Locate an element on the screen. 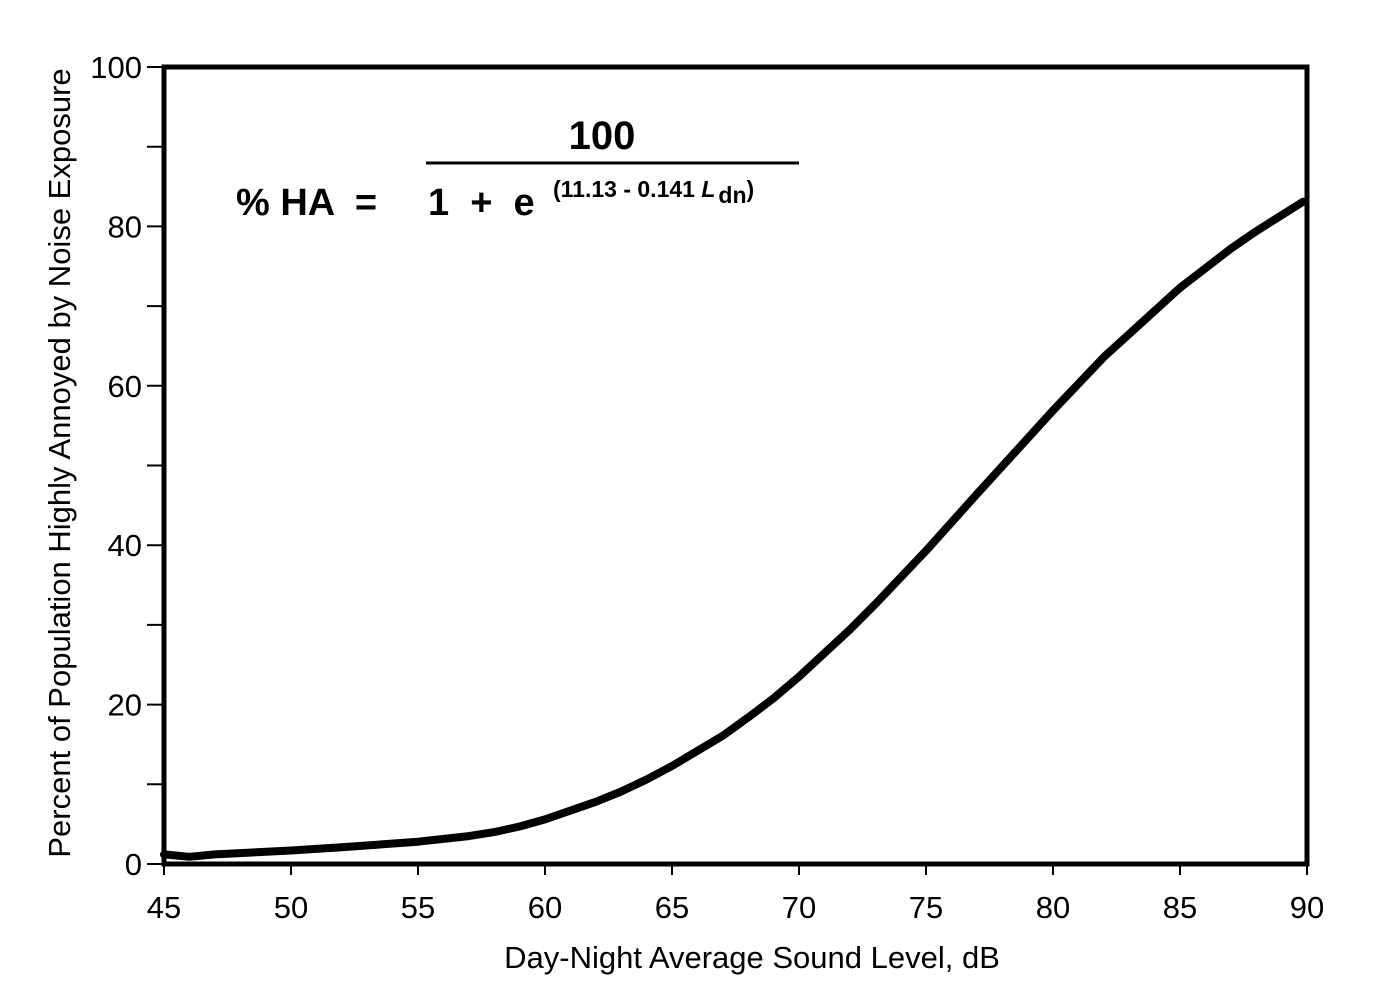 Image resolution: width=1380 pixels, height=996 pixels. formula-exponent-suffix: ) is located at coordinates (751, 189).